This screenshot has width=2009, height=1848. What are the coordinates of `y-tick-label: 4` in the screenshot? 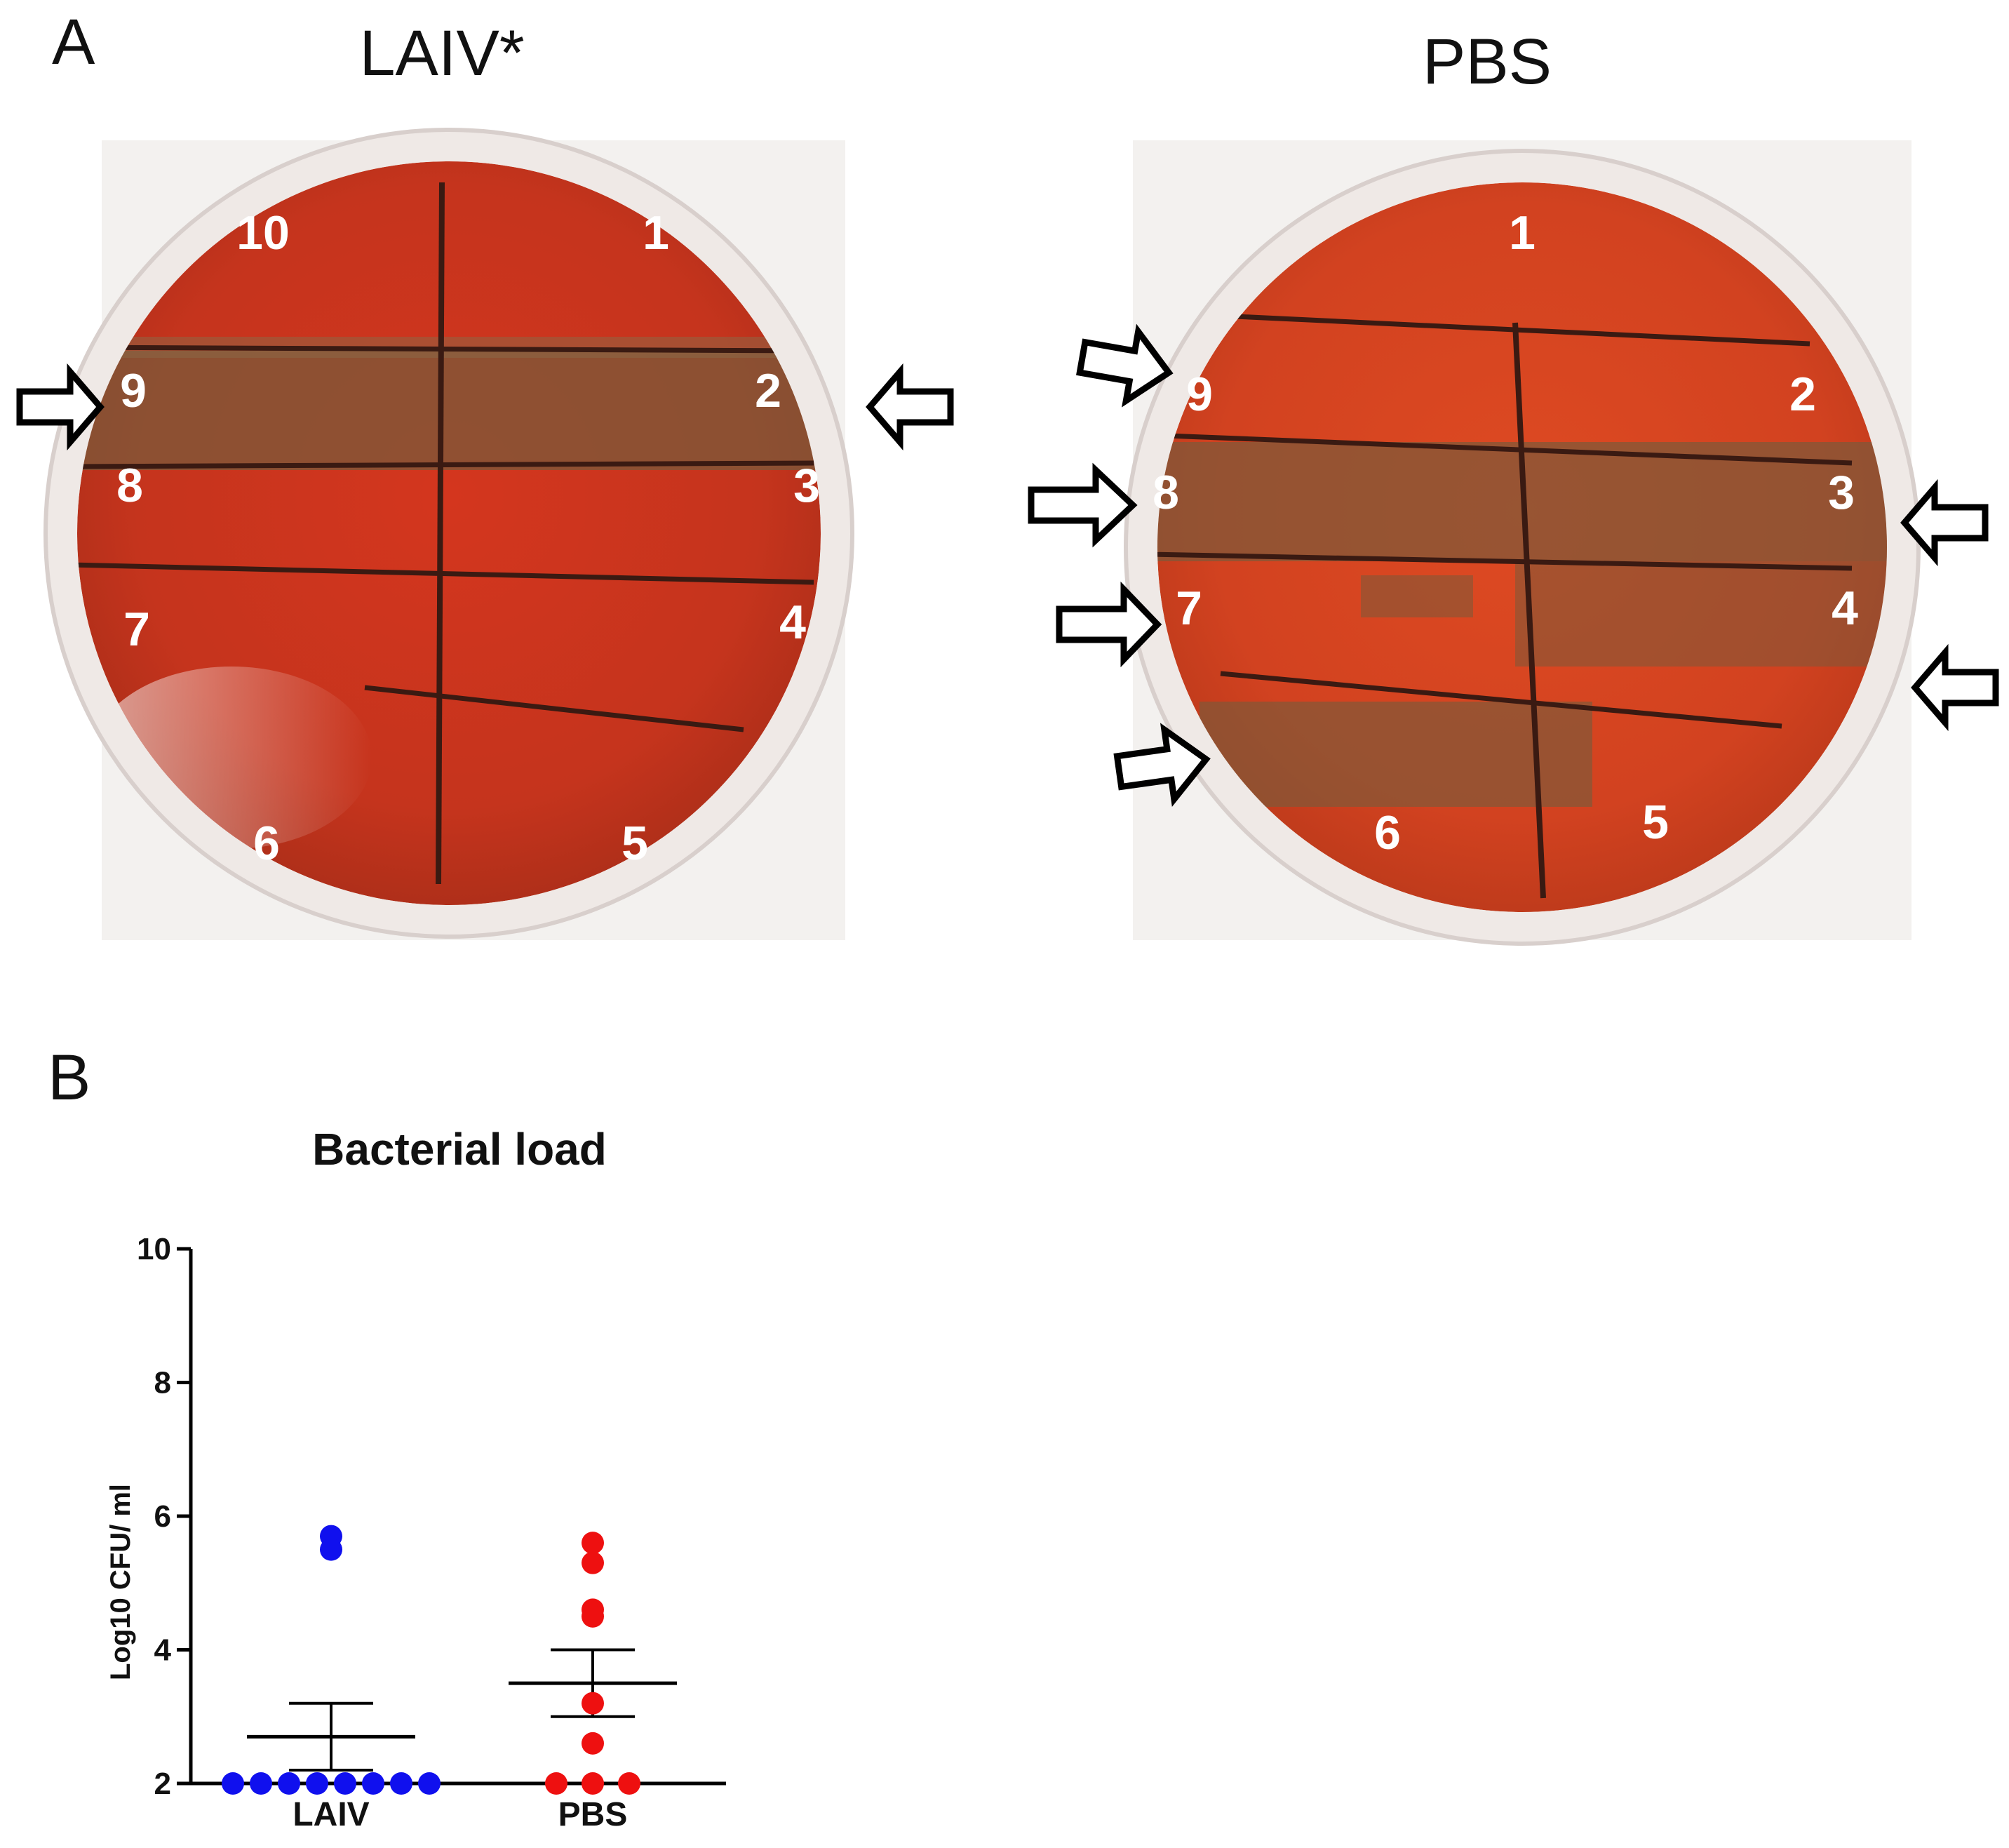 It's located at (163, 1650).